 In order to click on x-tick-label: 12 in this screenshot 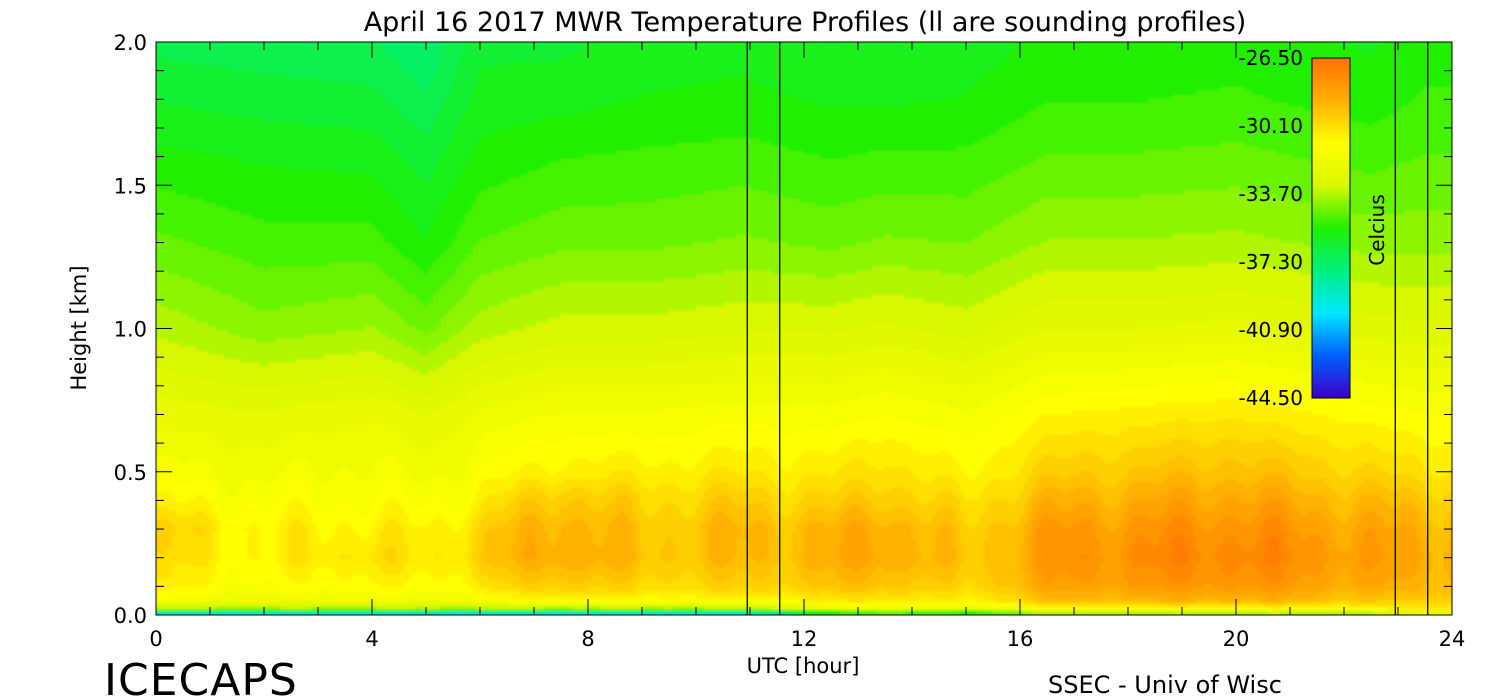, I will do `click(804, 639)`.